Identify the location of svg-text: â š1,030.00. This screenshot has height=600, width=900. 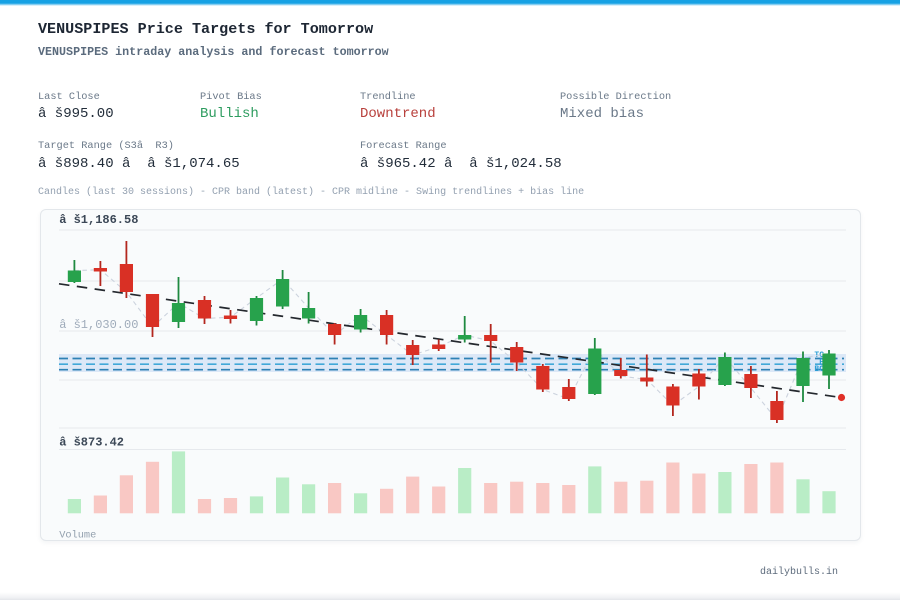
(98, 325).